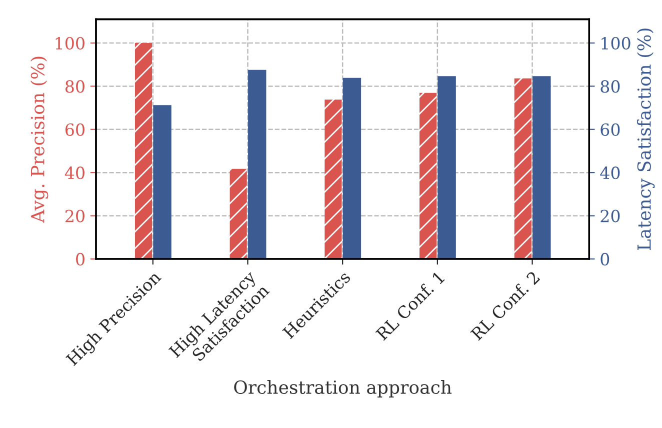  I want to click on y2-axis-title: Latency Satisfaction (%), so click(645, 139).